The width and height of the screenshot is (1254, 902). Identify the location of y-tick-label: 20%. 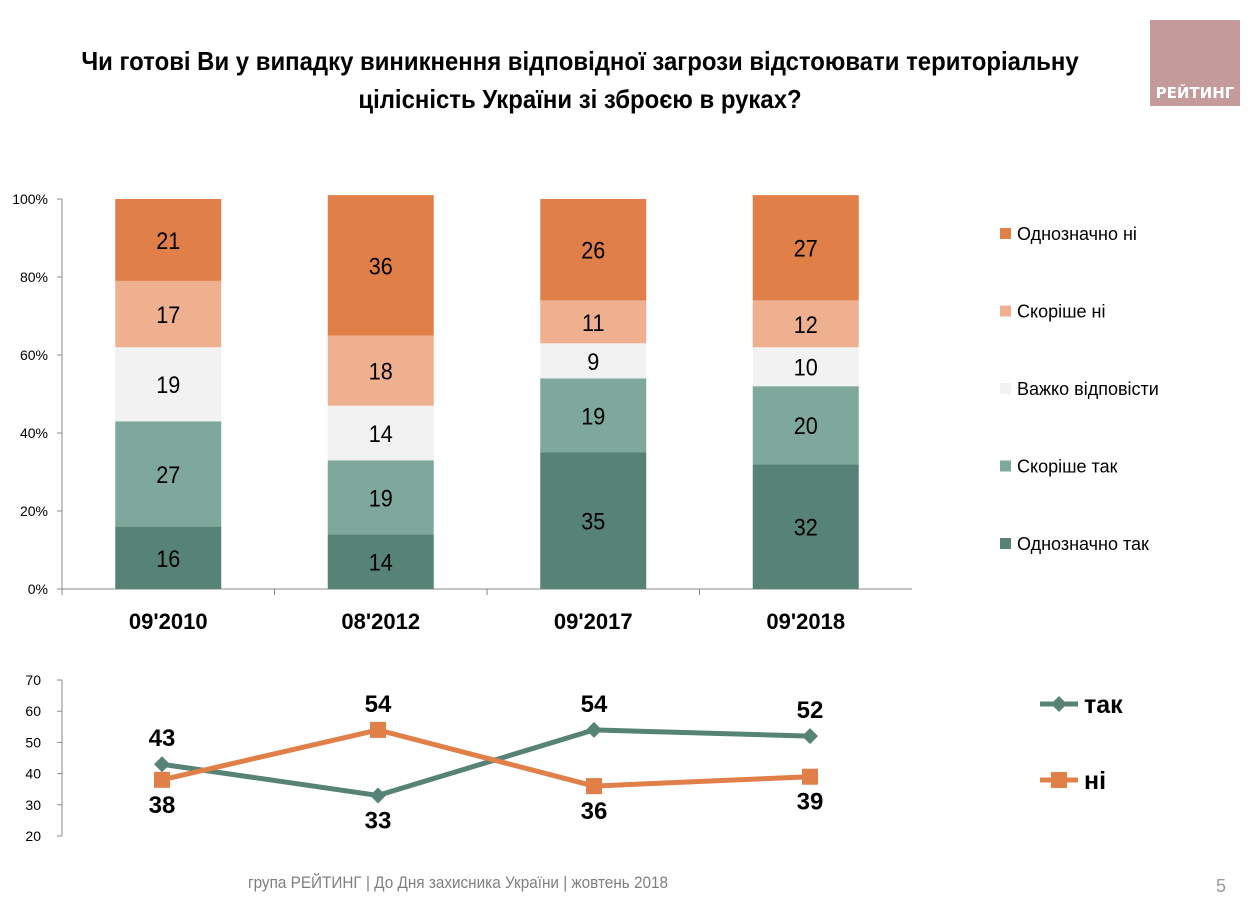
(34, 511).